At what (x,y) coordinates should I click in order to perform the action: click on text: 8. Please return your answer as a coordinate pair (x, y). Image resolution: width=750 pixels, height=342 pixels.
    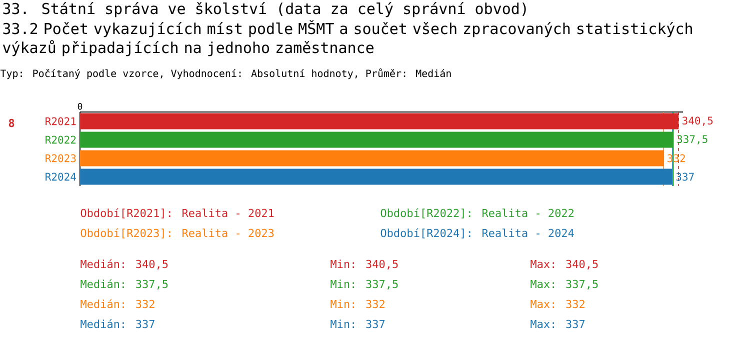
    Looking at the image, I should click on (11, 123).